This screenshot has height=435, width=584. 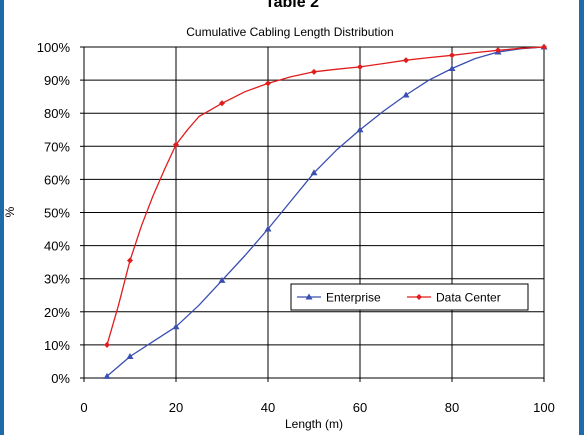 I want to click on y-tick-label: 20%, so click(x=57, y=312).